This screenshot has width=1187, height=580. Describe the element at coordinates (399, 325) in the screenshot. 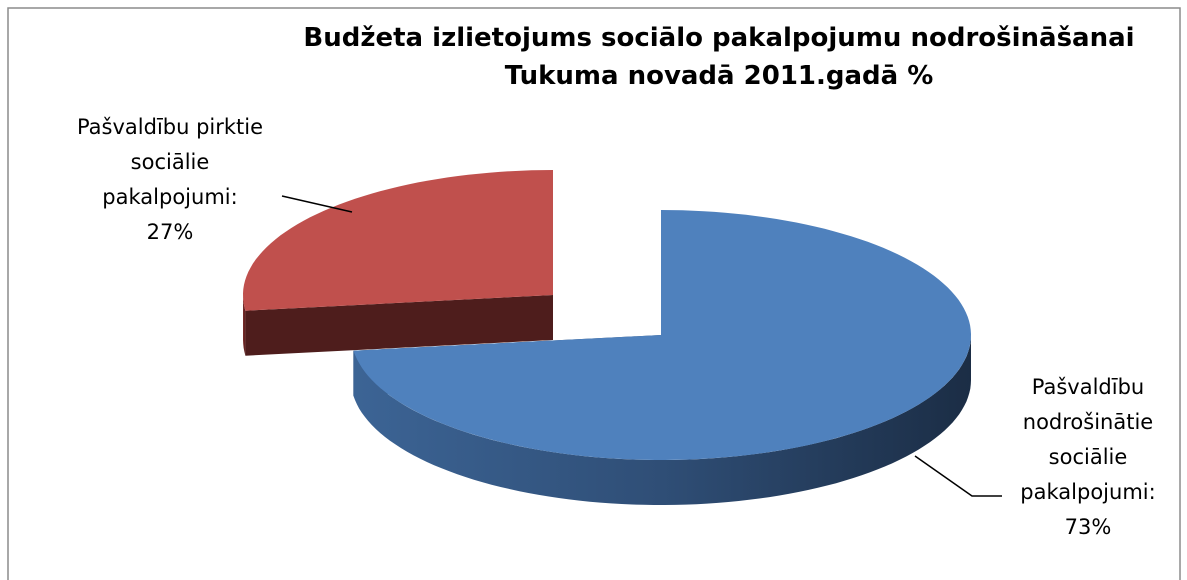

I see `slice-face` at that location.